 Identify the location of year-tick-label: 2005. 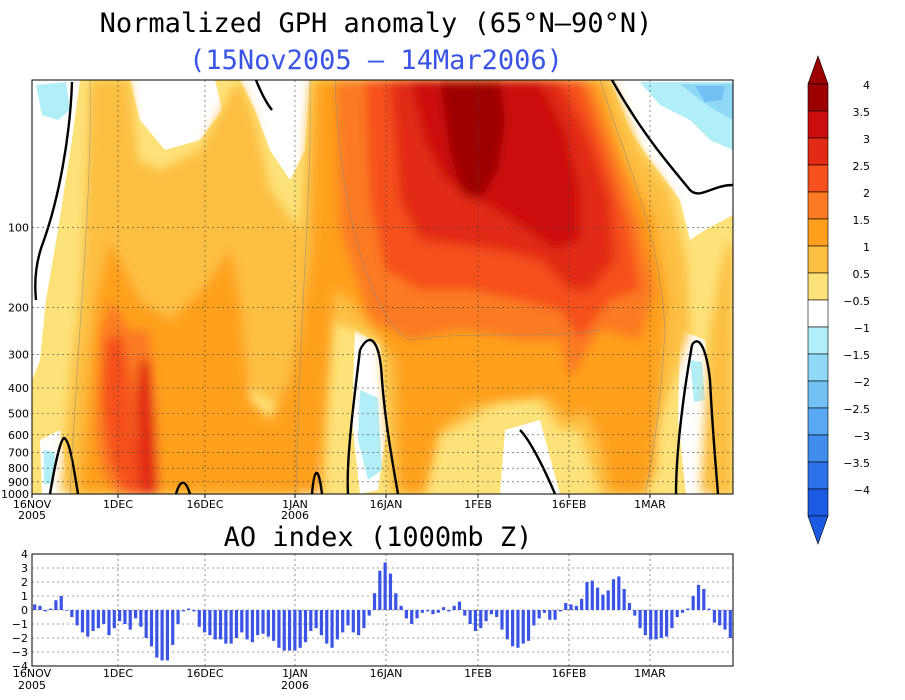
(32, 515).